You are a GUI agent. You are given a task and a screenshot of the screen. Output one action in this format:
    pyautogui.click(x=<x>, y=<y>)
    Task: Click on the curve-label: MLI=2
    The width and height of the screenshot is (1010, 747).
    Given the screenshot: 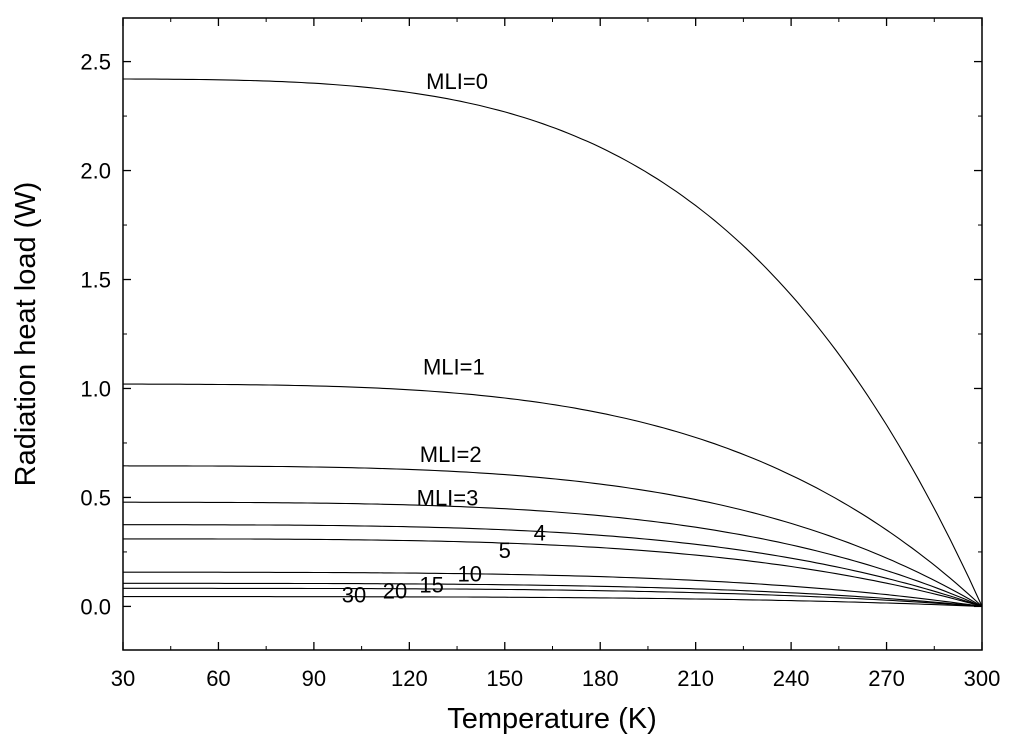 What is the action you would take?
    pyautogui.click(x=451, y=454)
    